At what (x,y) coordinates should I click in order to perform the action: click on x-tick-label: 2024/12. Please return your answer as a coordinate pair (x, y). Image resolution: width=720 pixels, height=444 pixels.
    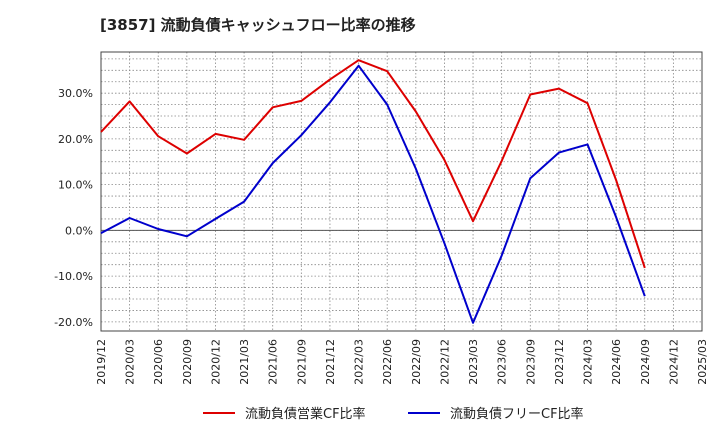
    Looking at the image, I should click on (673, 362).